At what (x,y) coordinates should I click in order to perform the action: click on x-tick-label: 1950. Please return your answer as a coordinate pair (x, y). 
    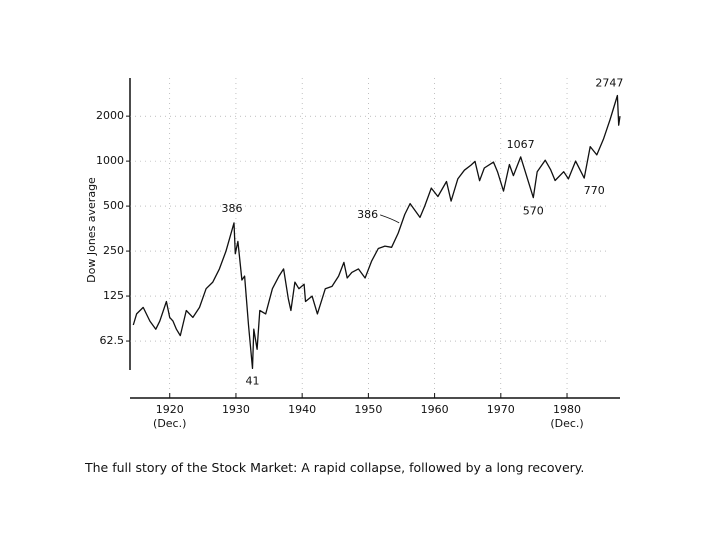
    Looking at the image, I should click on (368, 409).